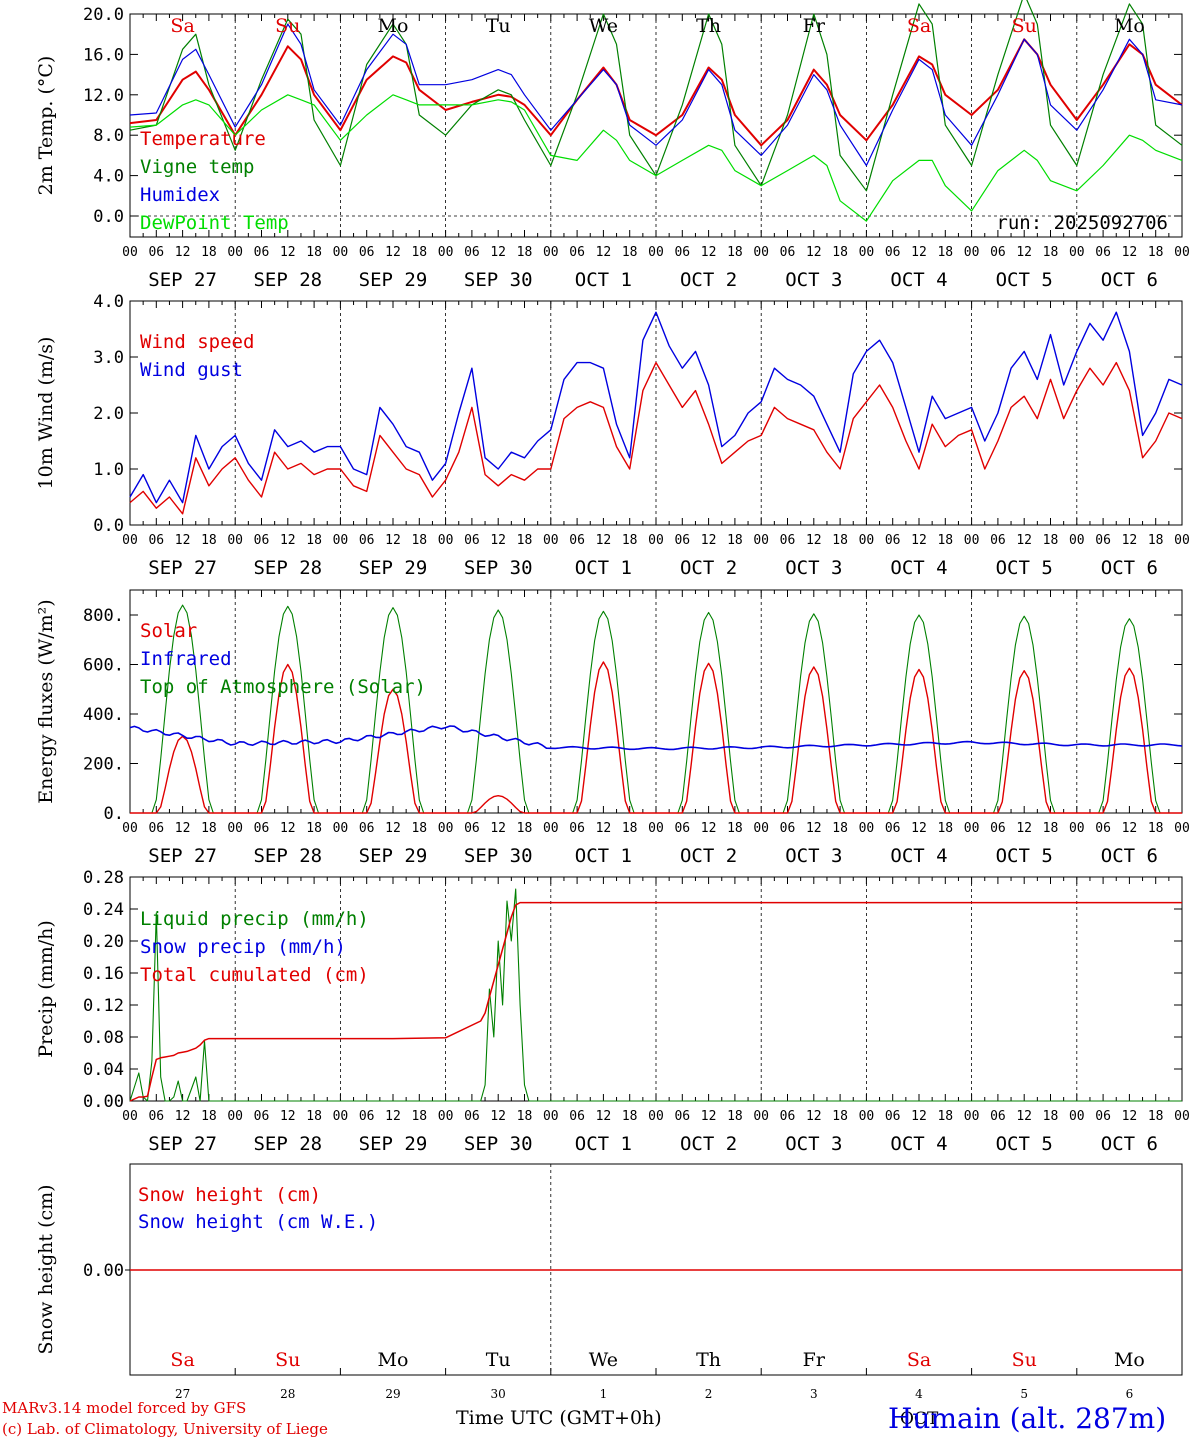  I want to click on weekday-label: We, so click(603, 26).